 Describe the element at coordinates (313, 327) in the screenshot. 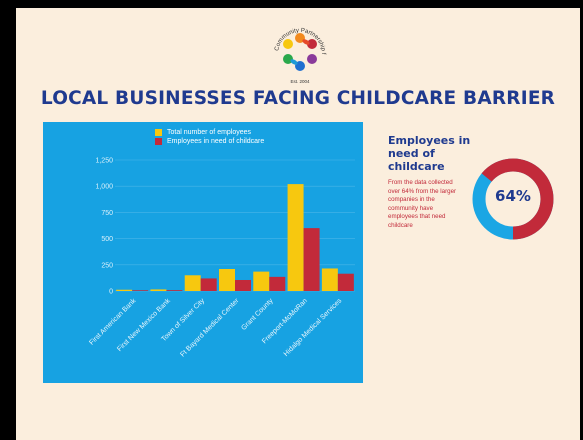

I see `x-tick-label: Hidalgo Medical Services` at that location.